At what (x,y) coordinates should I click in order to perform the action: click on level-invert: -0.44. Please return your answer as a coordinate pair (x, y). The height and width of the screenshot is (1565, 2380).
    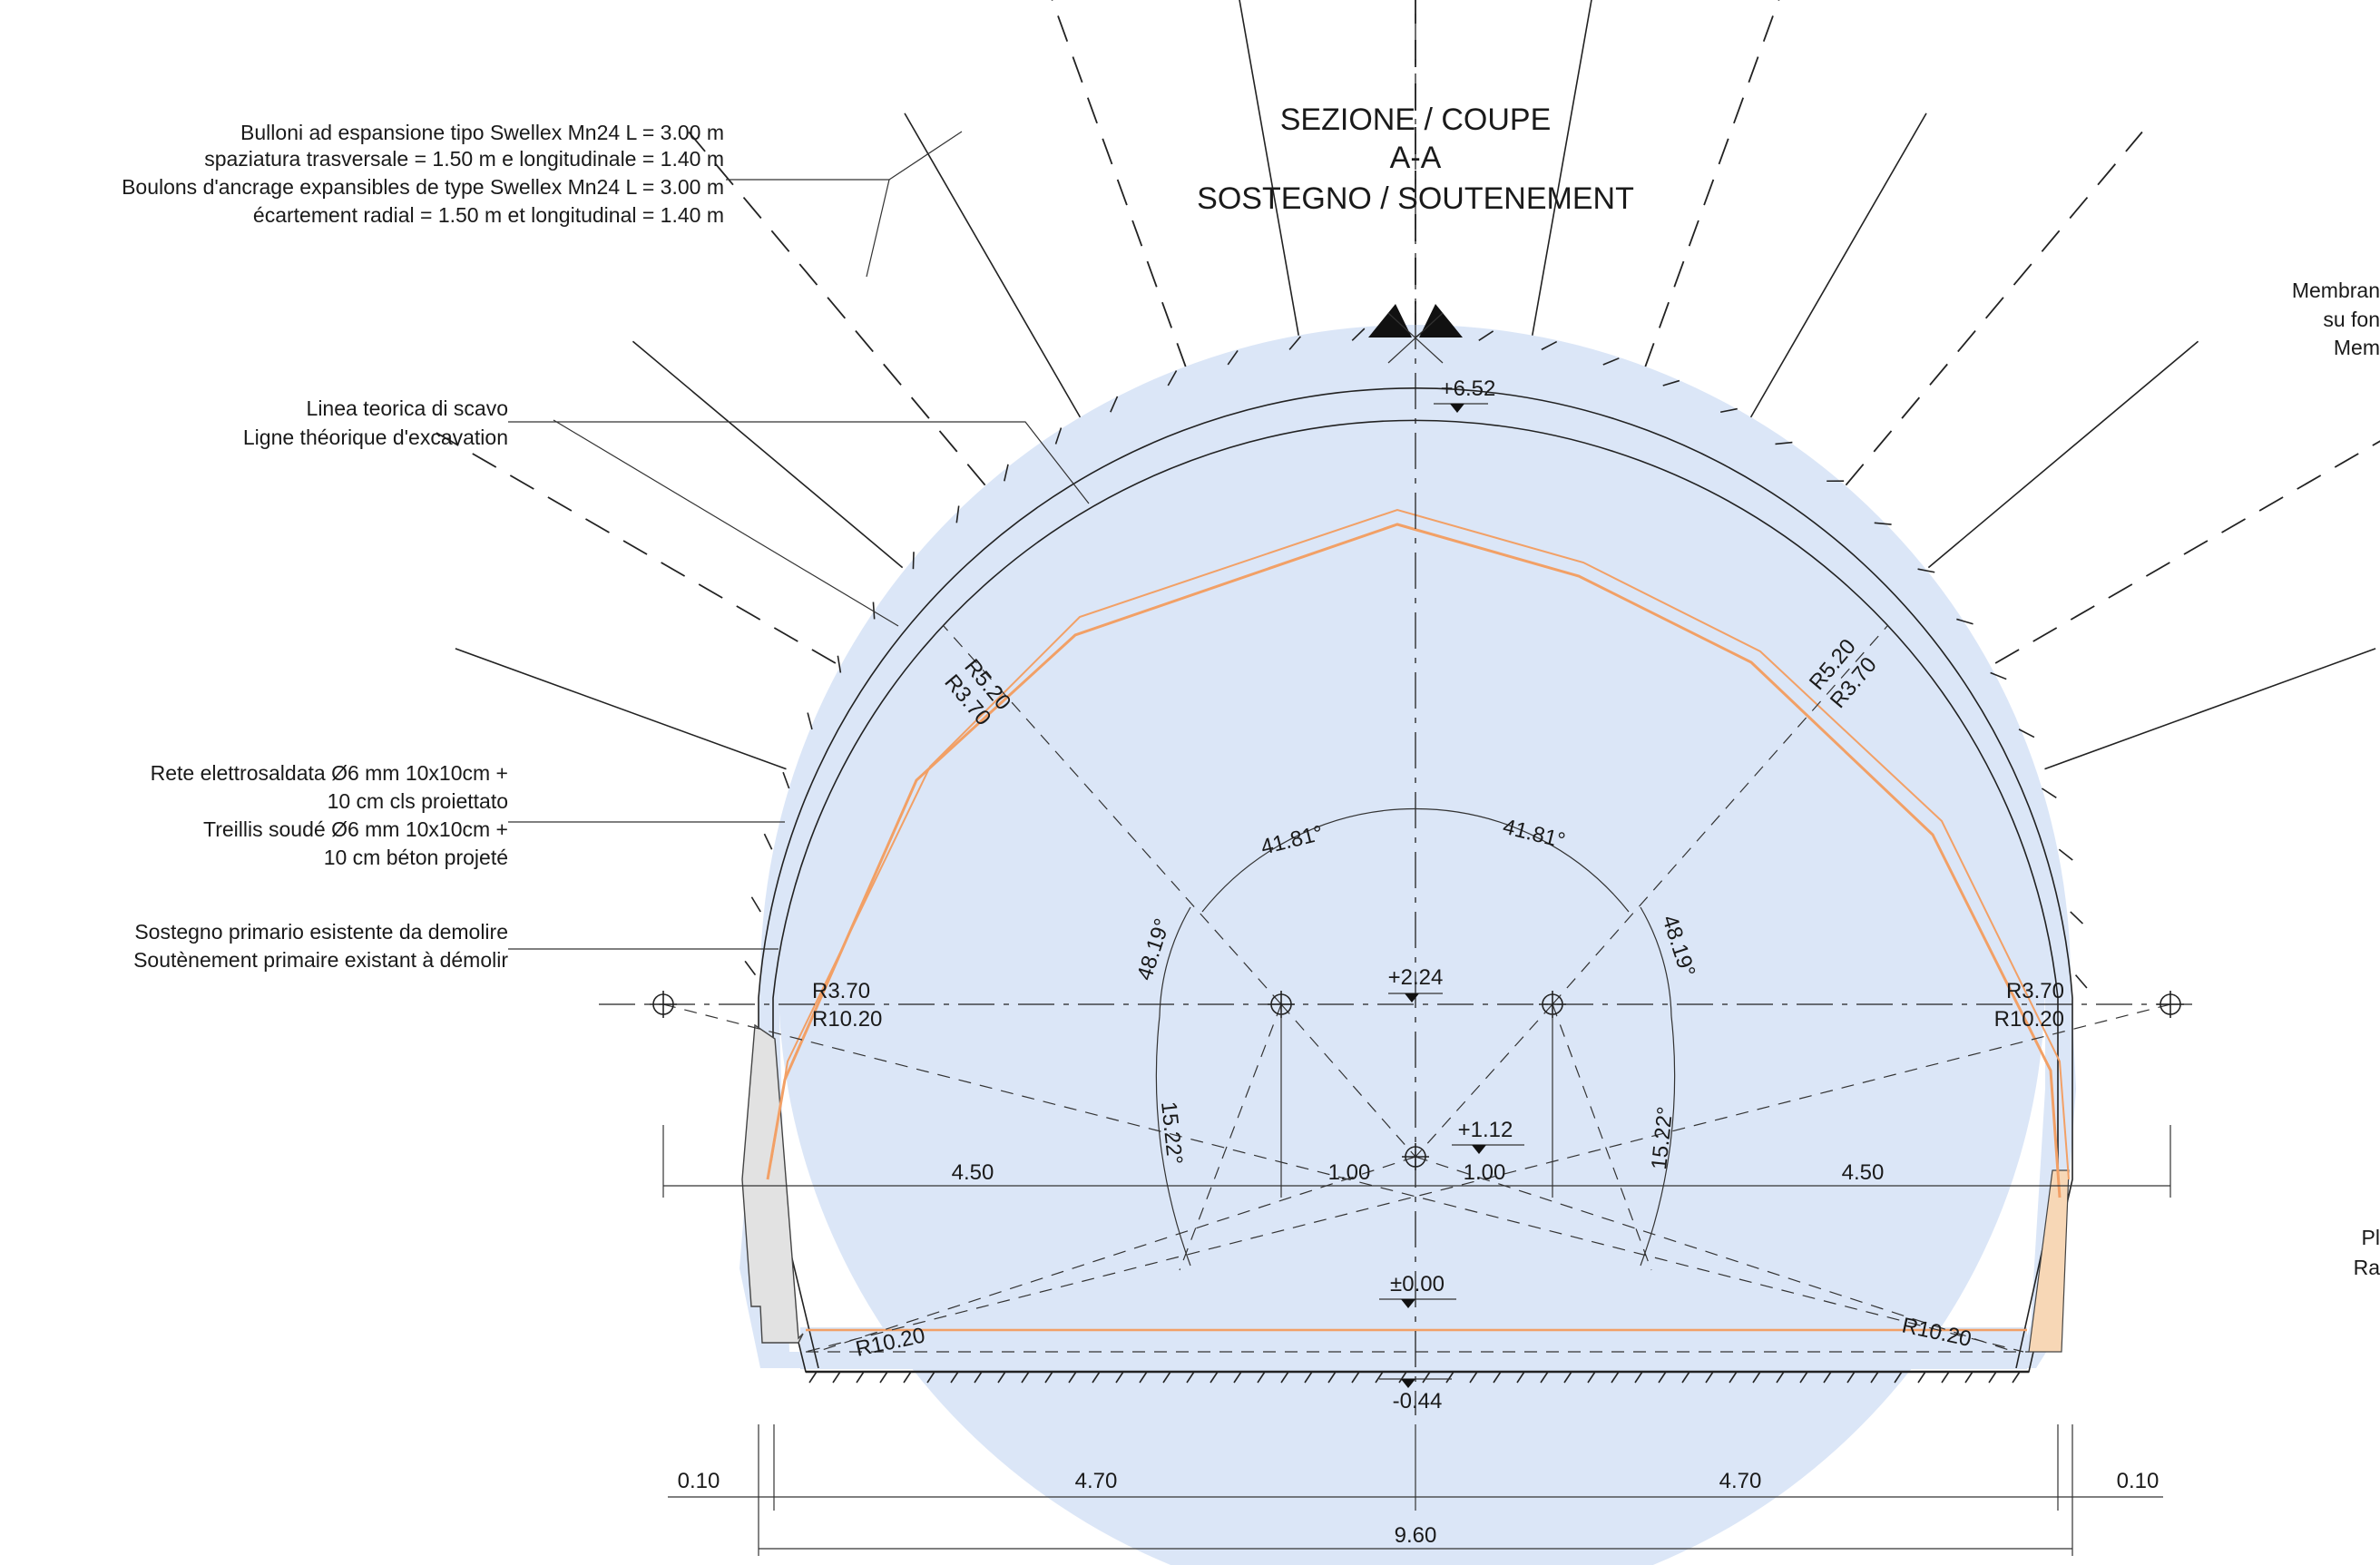
    Looking at the image, I should click on (1418, 1401).